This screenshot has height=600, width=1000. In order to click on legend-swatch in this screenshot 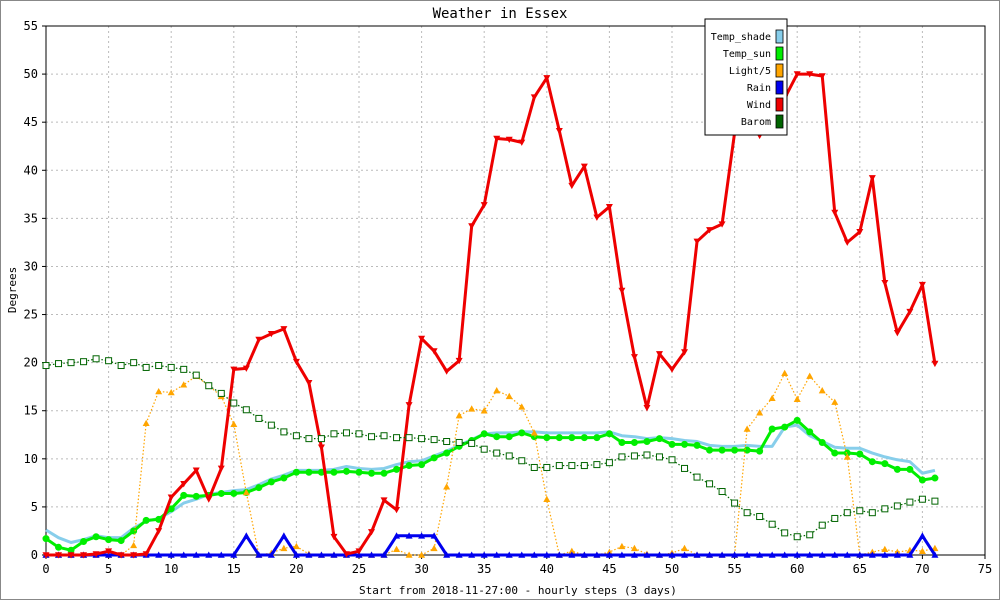, I will do `click(779, 36)`.